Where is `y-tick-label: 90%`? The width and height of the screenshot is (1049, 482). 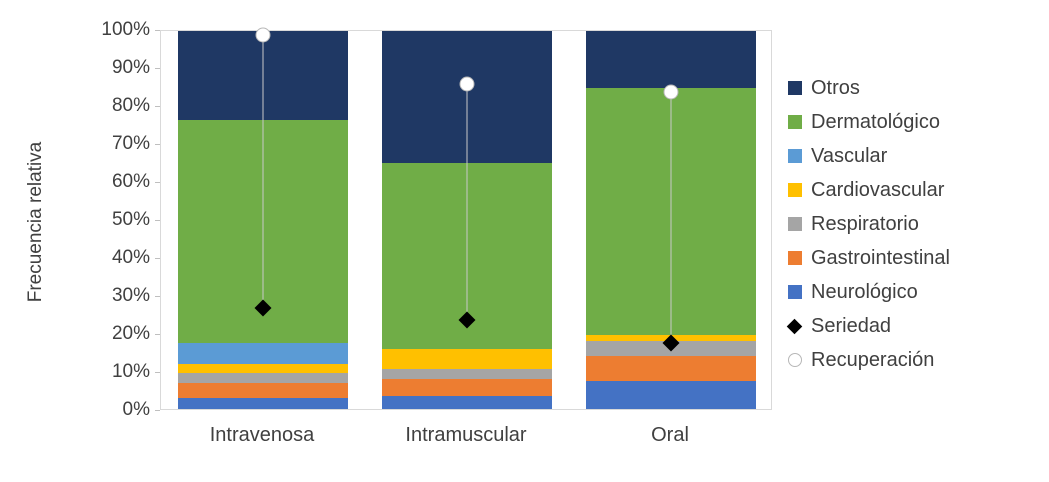
y-tick-label: 90% is located at coordinates (130, 67).